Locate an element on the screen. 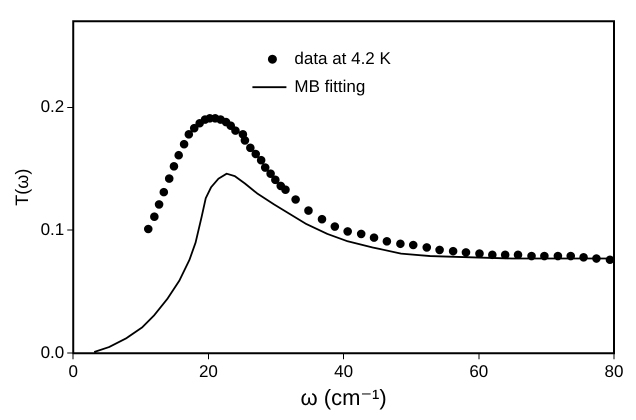 Image resolution: width=636 pixels, height=420 pixels. x-tick-label: 40 is located at coordinates (344, 372).